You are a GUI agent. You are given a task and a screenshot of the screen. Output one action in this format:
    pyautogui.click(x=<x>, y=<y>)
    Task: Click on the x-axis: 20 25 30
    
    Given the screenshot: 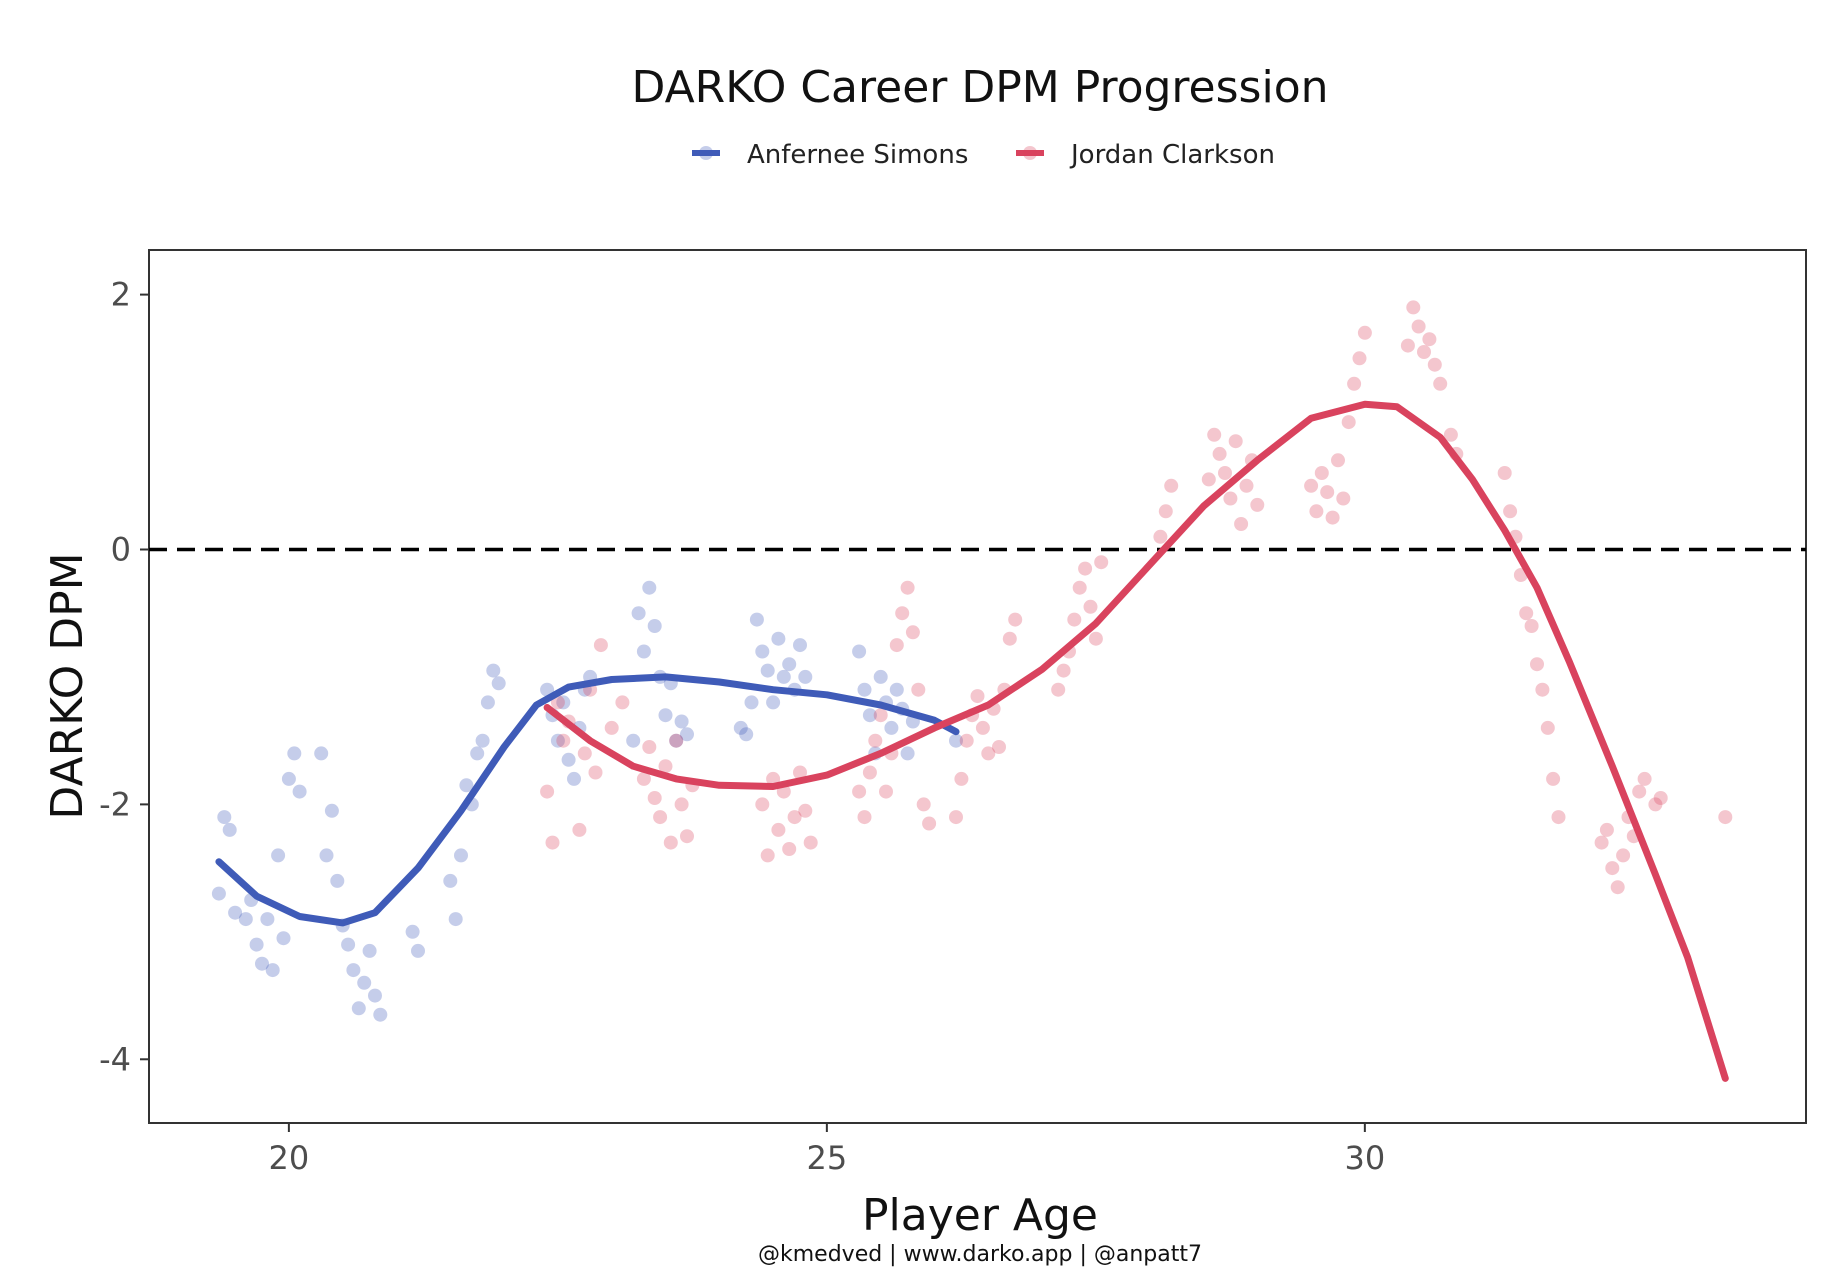 What is the action you would take?
    pyautogui.click(x=827, y=1150)
    